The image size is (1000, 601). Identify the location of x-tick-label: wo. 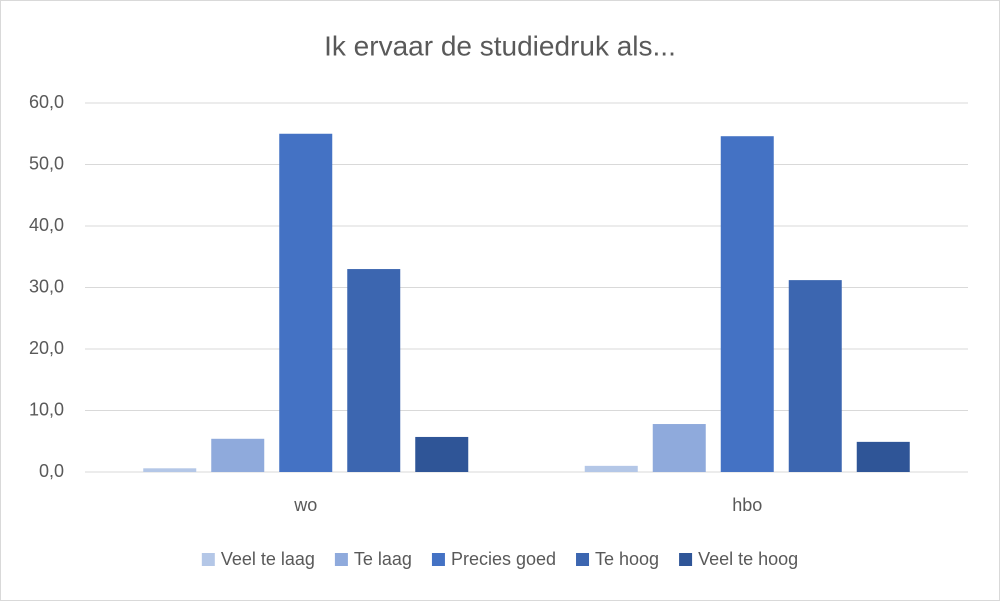
(305, 505).